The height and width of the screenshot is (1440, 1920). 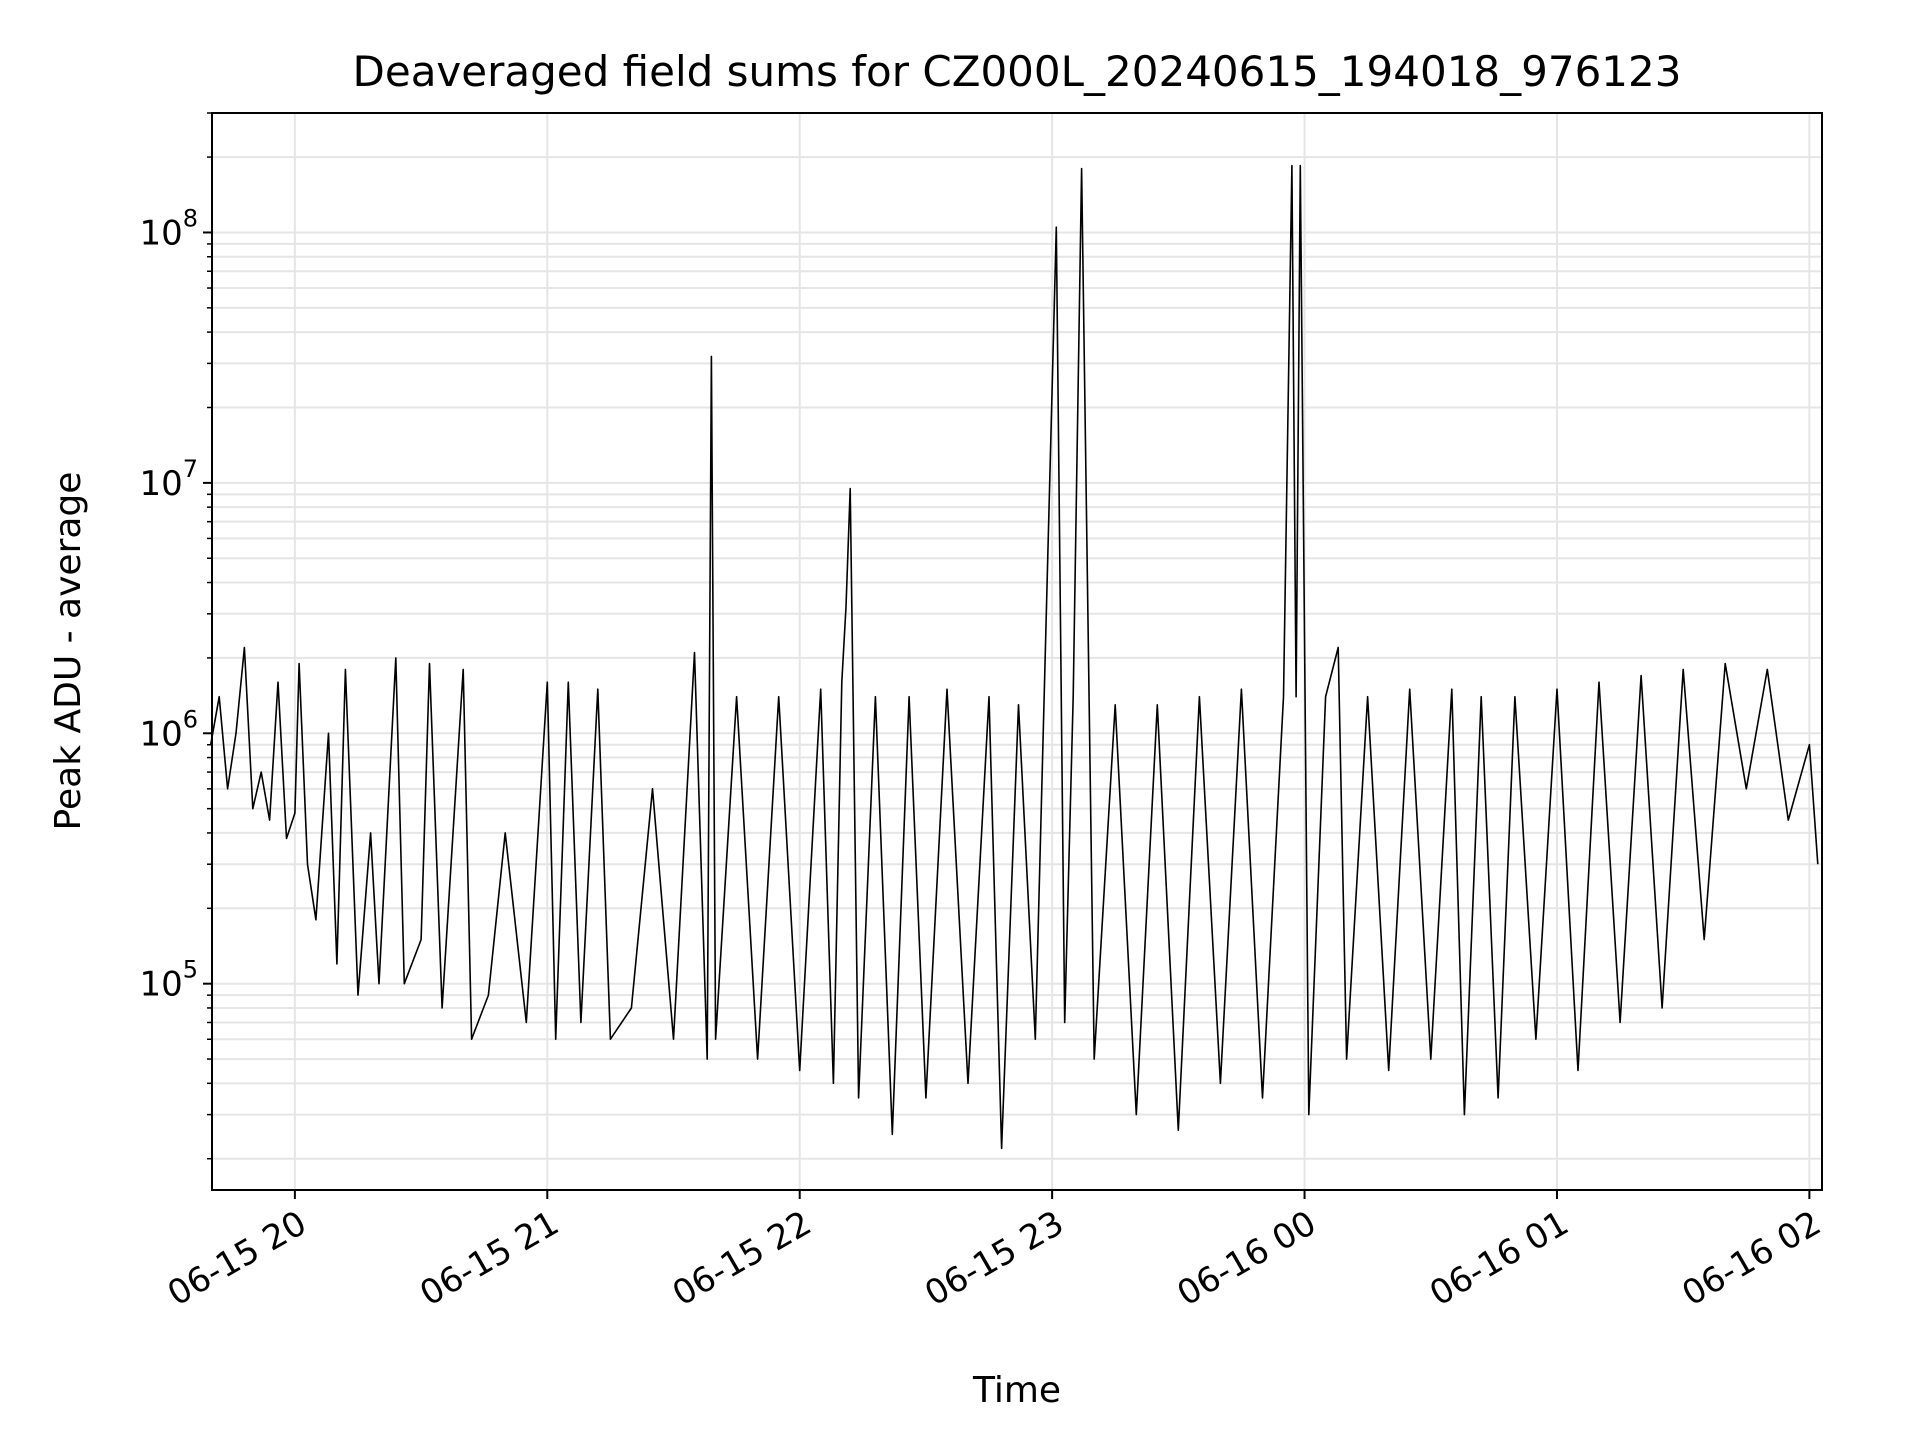 What do you see at coordinates (1016, 1390) in the screenshot?
I see `x-axis-label: Time` at bounding box center [1016, 1390].